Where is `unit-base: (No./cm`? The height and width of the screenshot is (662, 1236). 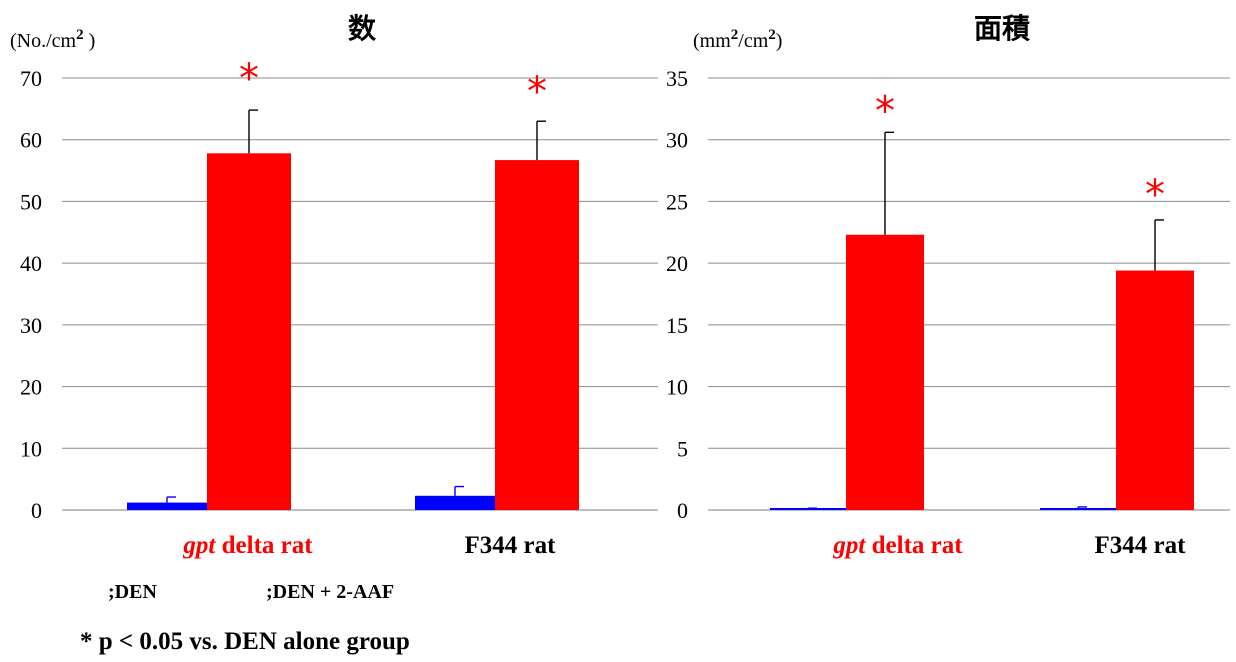
unit-base: (No./cm is located at coordinates (43, 41).